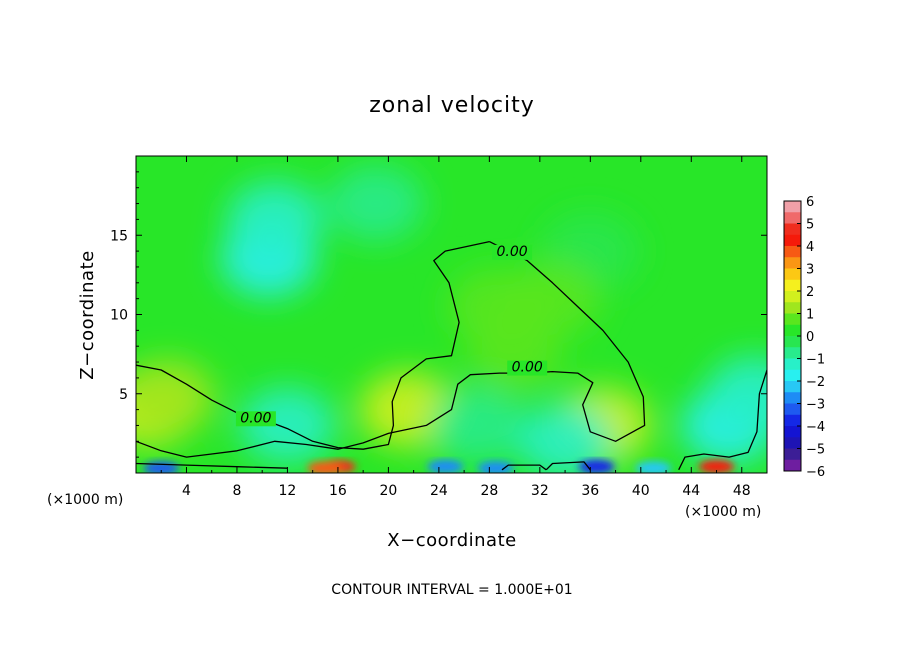 This screenshot has height=654, width=904. Describe the element at coordinates (489, 491) in the screenshot. I see `x-tick-label: 28` at that location.